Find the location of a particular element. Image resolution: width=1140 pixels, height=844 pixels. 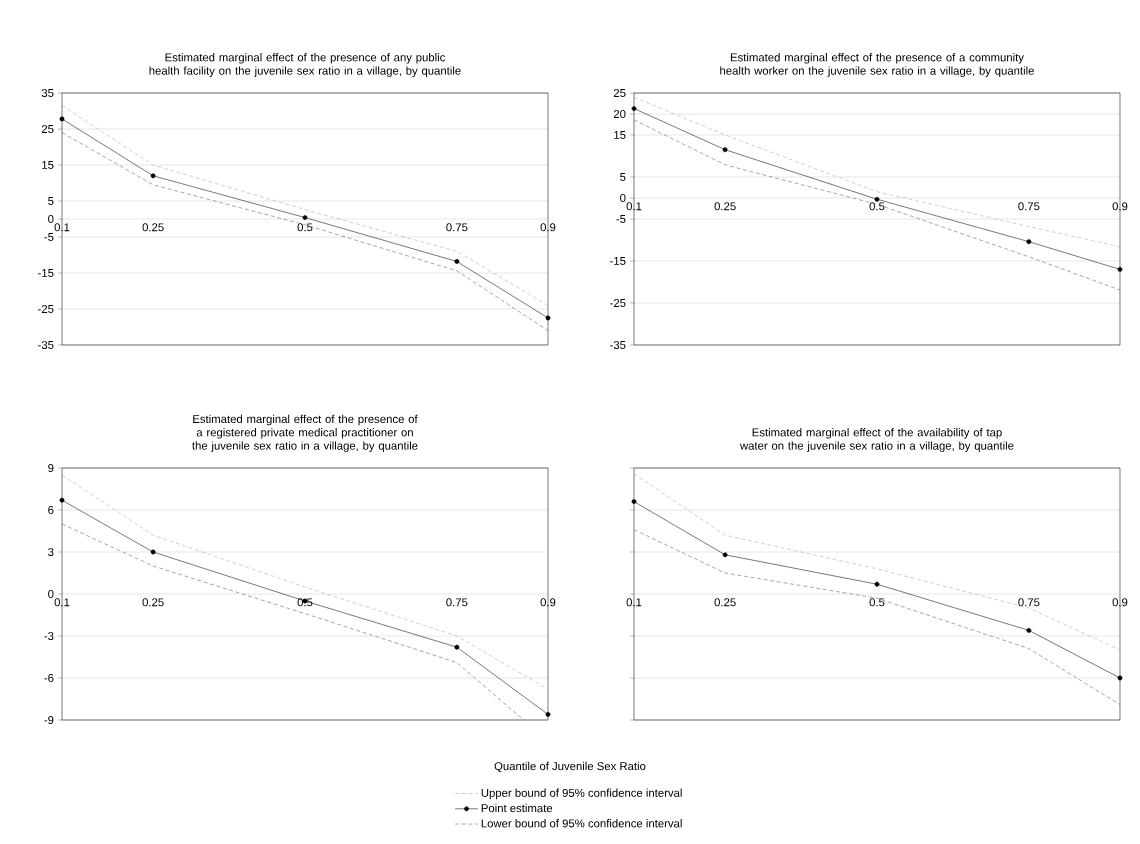

chart-title: Estimated marginal effect of the presence of any public health facility on the juvenile sex ratio in a village, by quantile is located at coordinates (305, 65).